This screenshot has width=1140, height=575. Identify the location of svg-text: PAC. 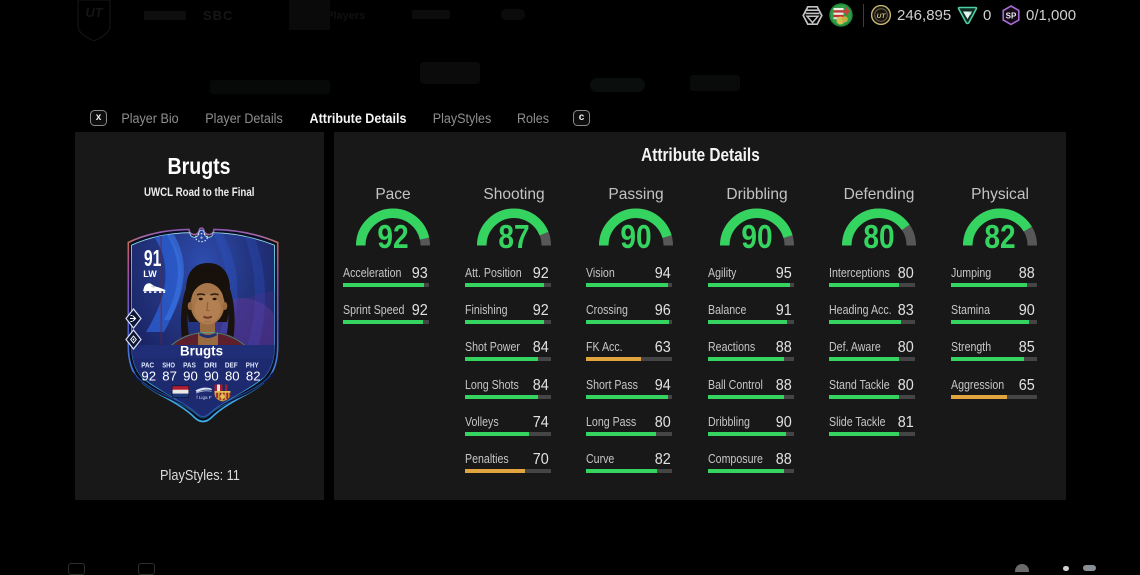
(147, 364).